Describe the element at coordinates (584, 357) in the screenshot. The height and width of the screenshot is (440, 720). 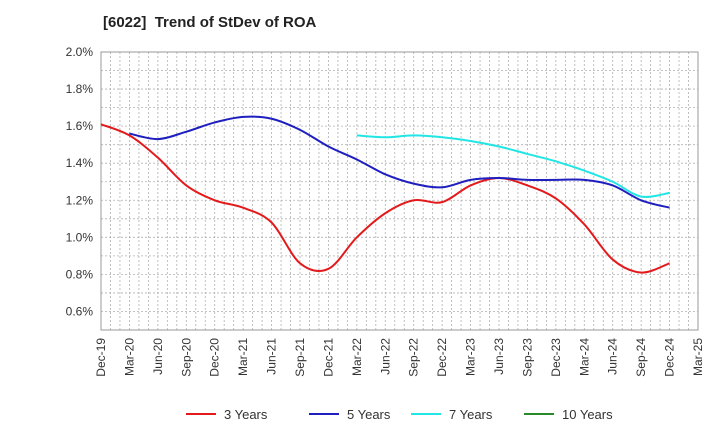
I see `x-tick-label: Mar-24` at that location.